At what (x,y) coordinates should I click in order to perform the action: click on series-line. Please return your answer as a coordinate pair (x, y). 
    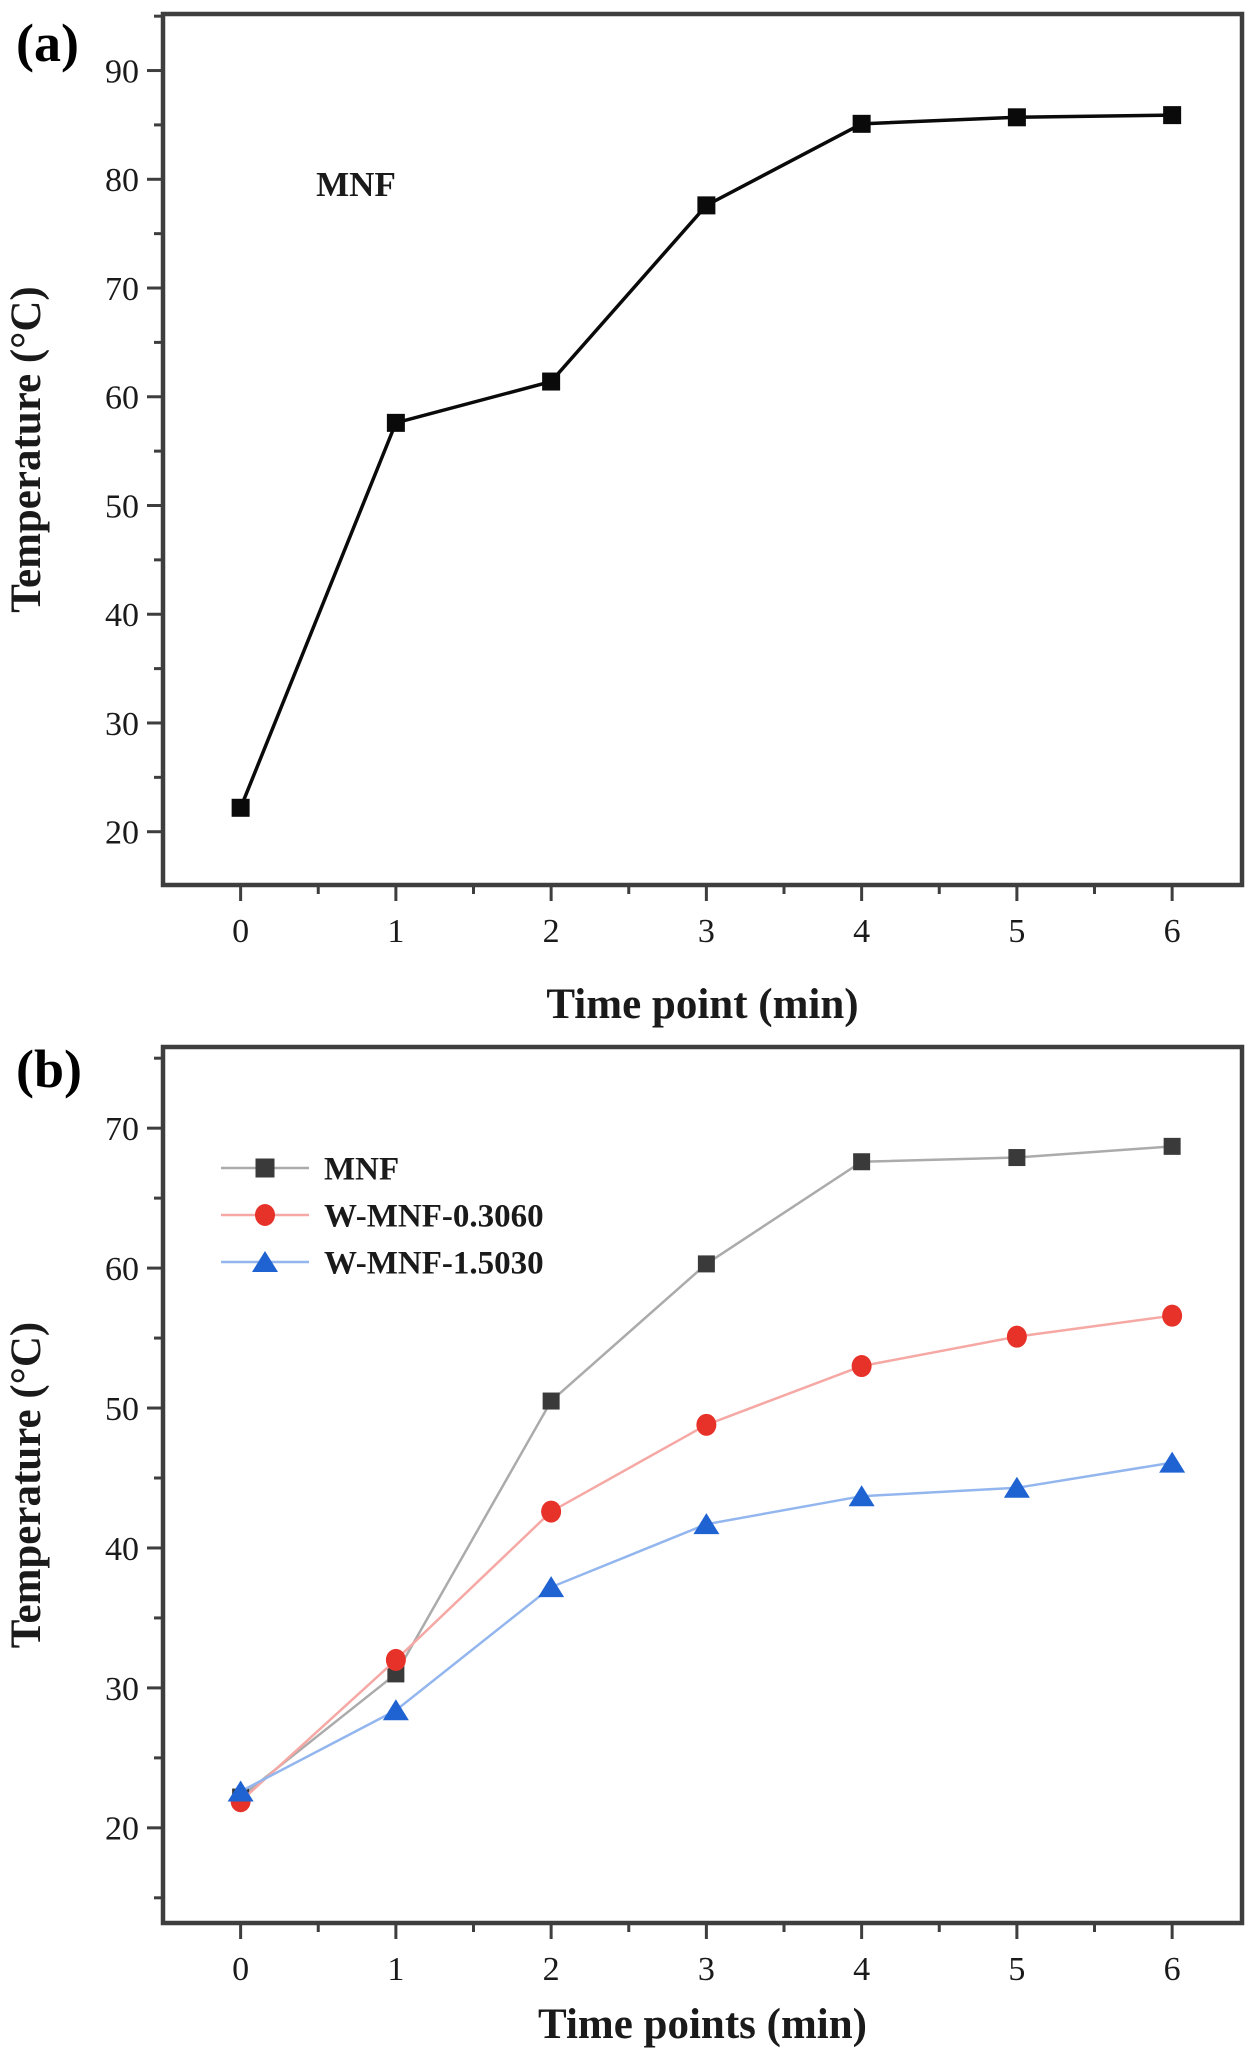
    Looking at the image, I should click on (706, 1627).